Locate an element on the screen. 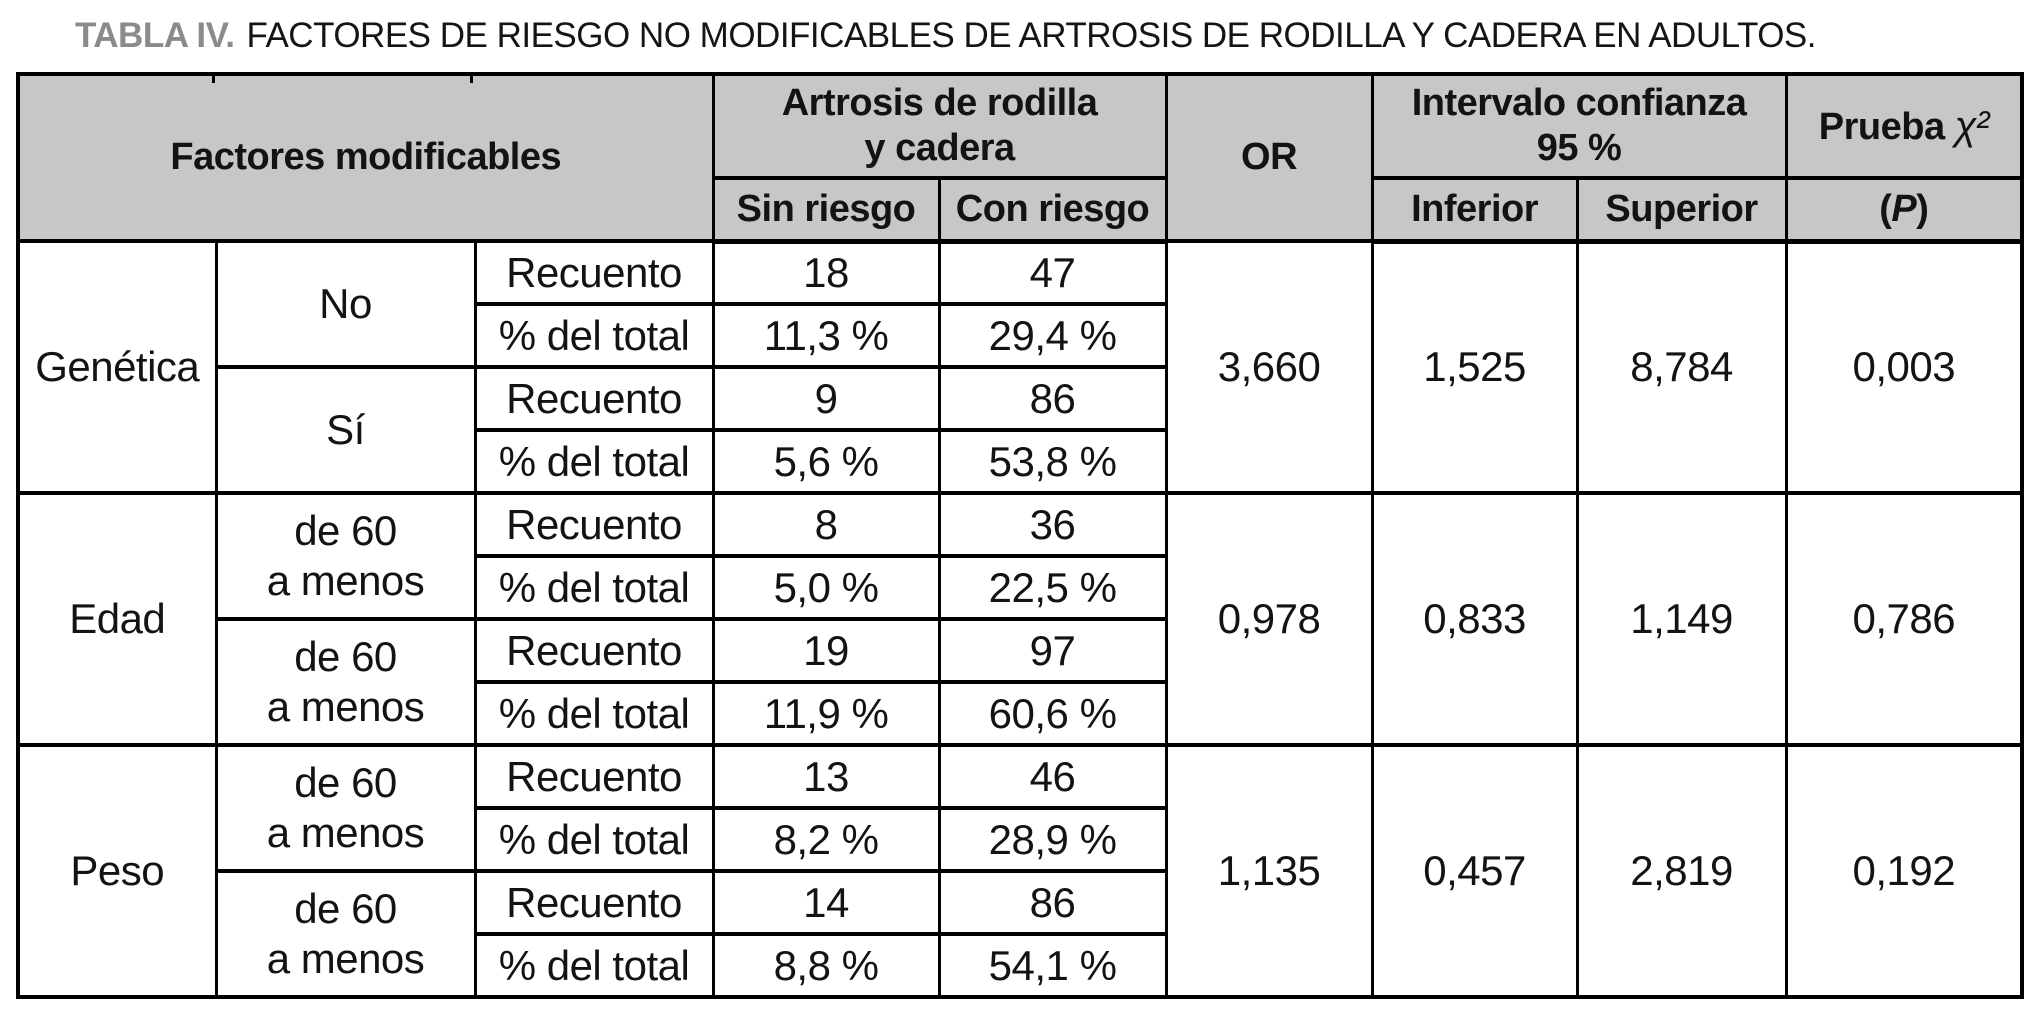 This screenshot has width=2039, height=1020. cell-con-riesgo: 22,5 % is located at coordinates (1052, 587).